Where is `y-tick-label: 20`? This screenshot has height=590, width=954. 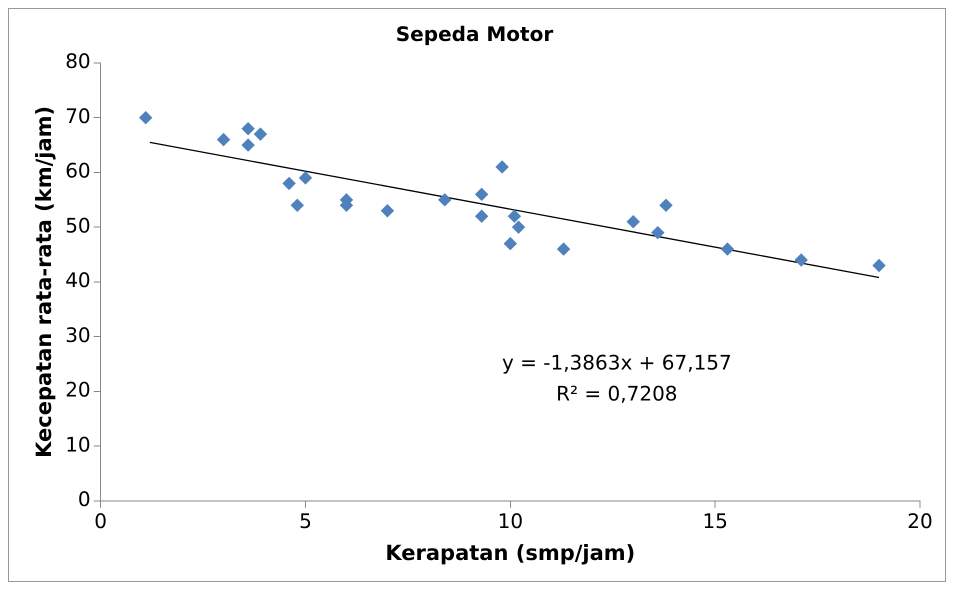
y-tick-label: 20 is located at coordinates (78, 390).